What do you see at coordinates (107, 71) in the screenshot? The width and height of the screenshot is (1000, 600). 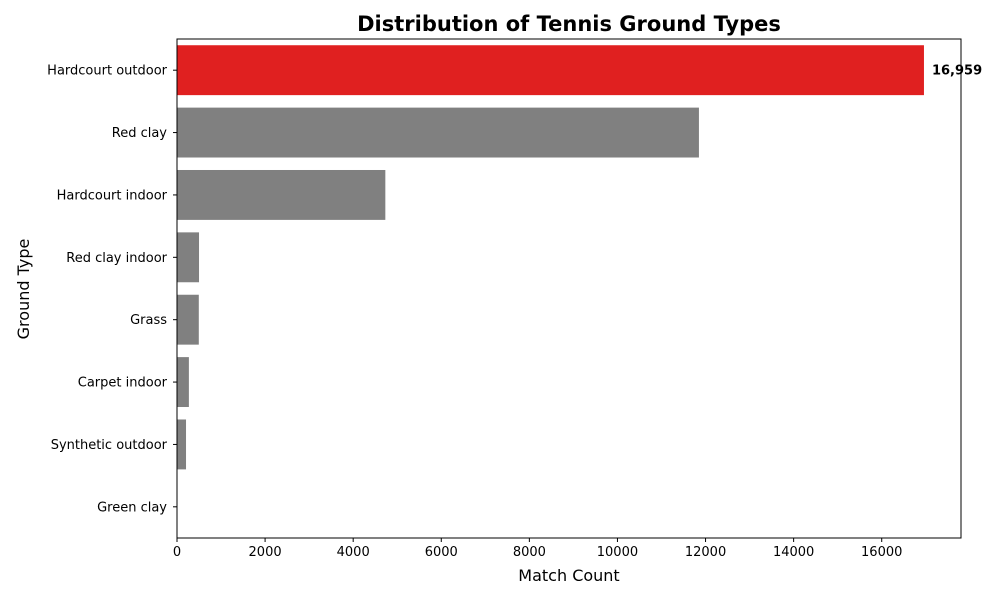 I see `y-tick-label: Hardcourt outdoor` at bounding box center [107, 71].